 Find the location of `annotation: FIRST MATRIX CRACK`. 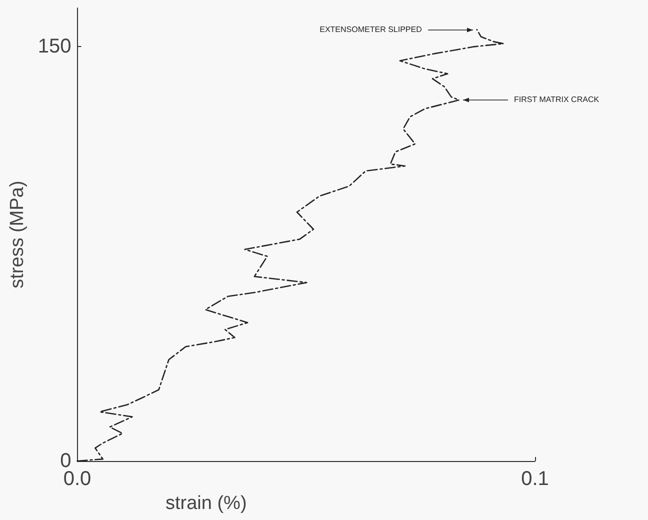

annotation: FIRST MATRIX CRACK is located at coordinates (557, 99).